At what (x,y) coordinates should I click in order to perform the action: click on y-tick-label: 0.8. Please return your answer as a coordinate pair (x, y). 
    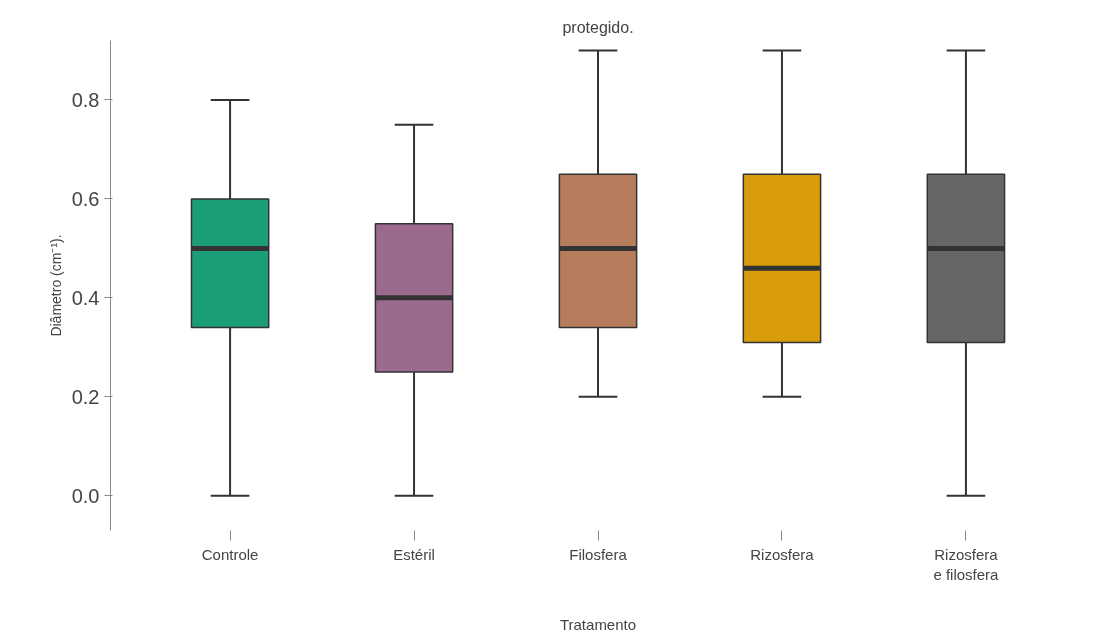
    Looking at the image, I should click on (85, 99).